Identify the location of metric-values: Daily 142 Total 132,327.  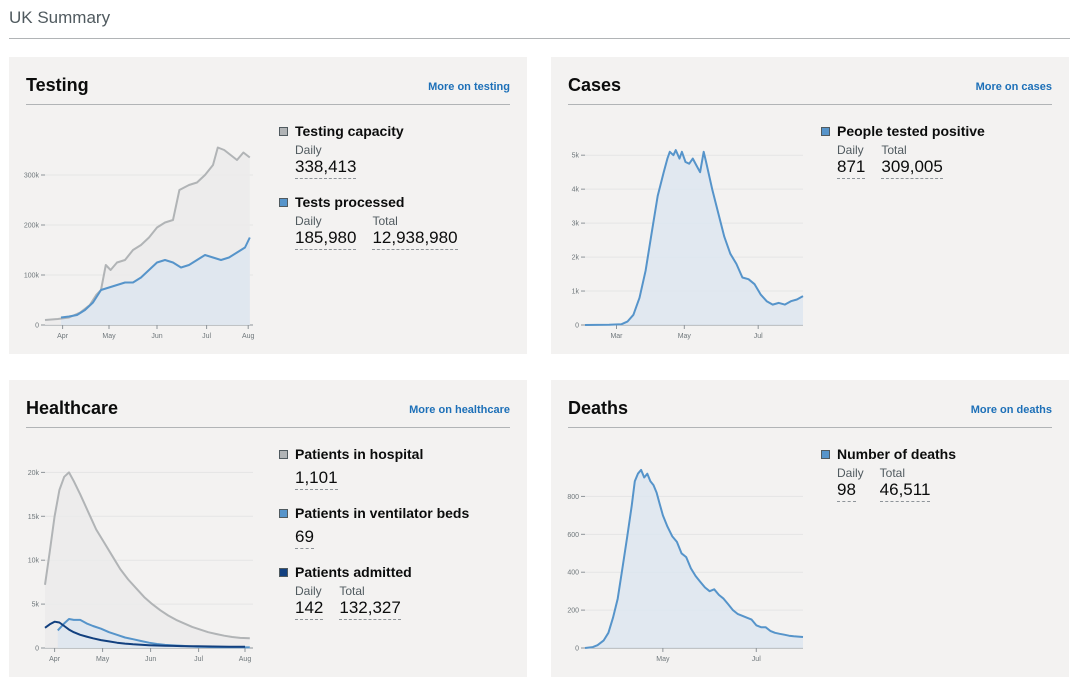
(382, 602).